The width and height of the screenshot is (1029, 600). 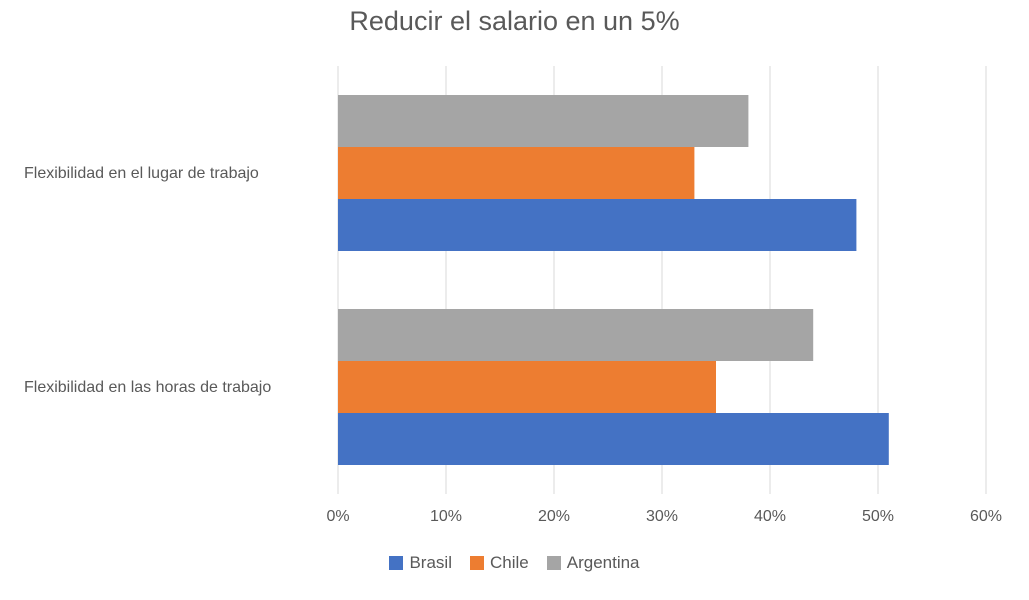 What do you see at coordinates (337, 516) in the screenshot?
I see `x-tick-label: 0%` at bounding box center [337, 516].